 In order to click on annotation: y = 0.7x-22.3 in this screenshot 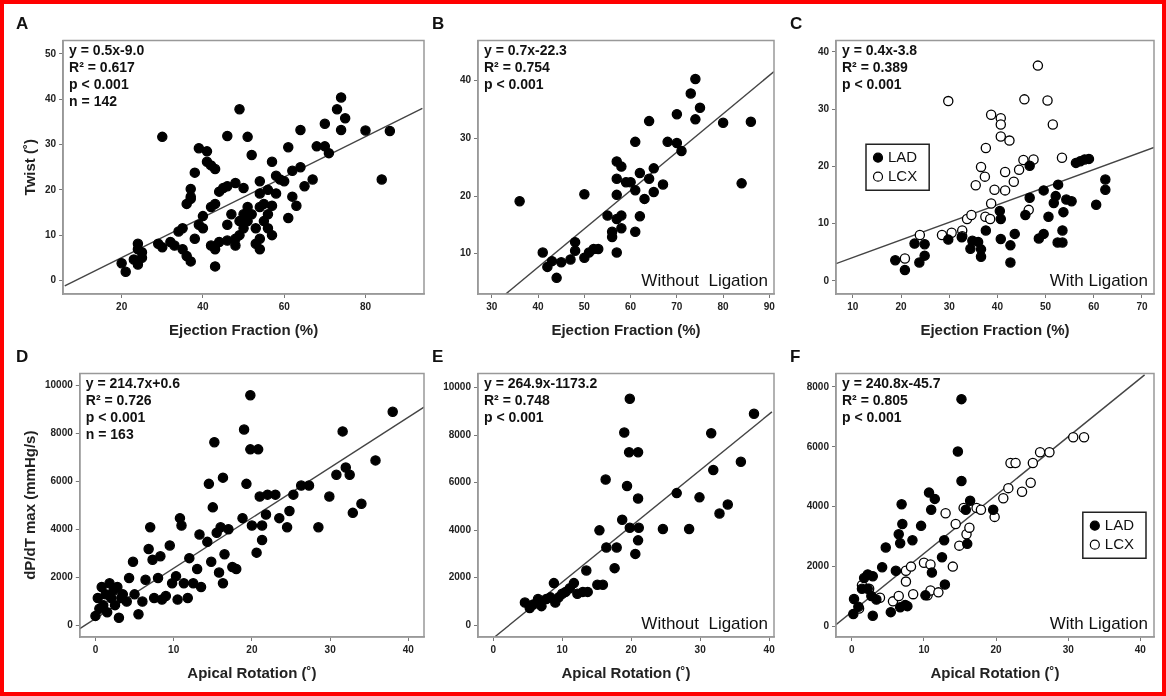, I will do `click(526, 50)`.